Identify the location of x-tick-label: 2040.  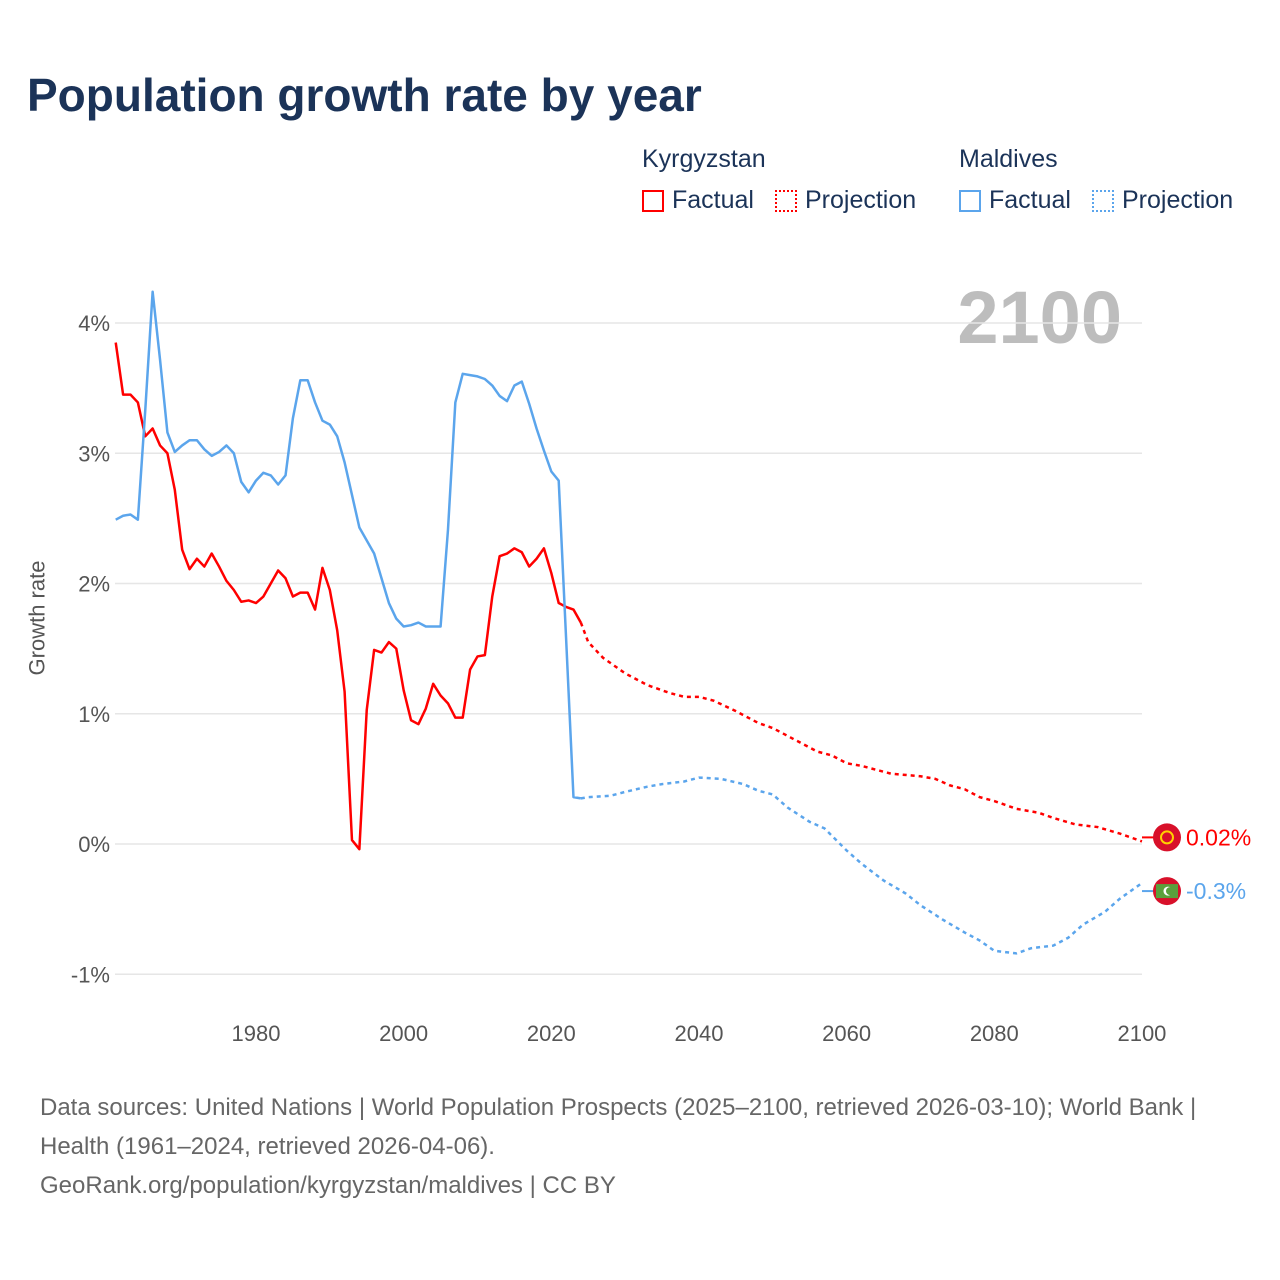
(699, 1033).